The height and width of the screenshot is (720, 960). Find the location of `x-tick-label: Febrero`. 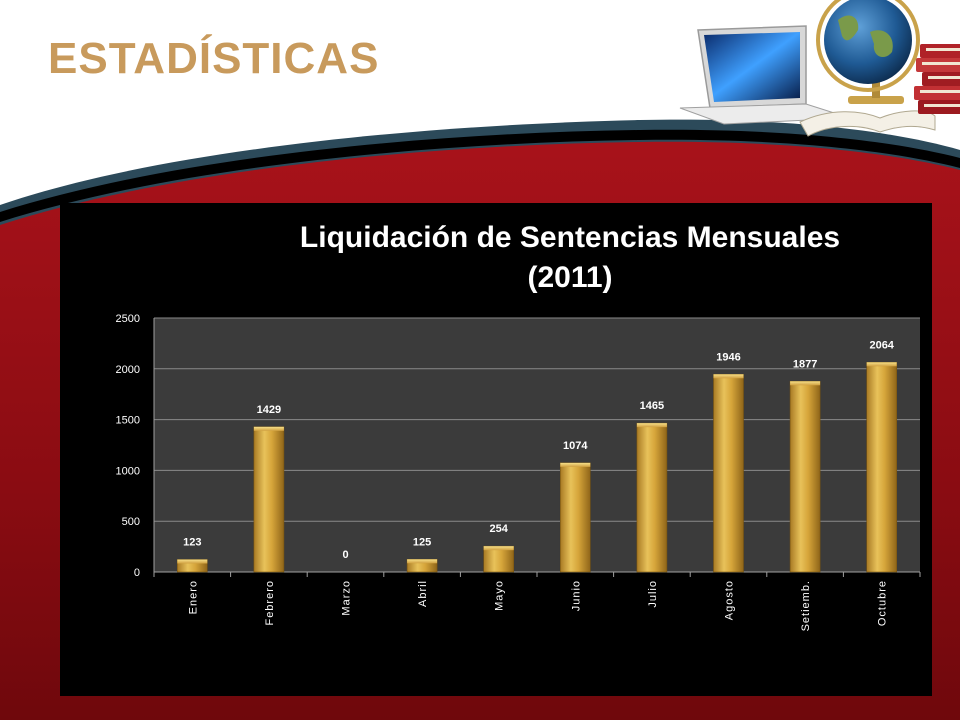

x-tick-label: Febrero is located at coordinates (270, 603).